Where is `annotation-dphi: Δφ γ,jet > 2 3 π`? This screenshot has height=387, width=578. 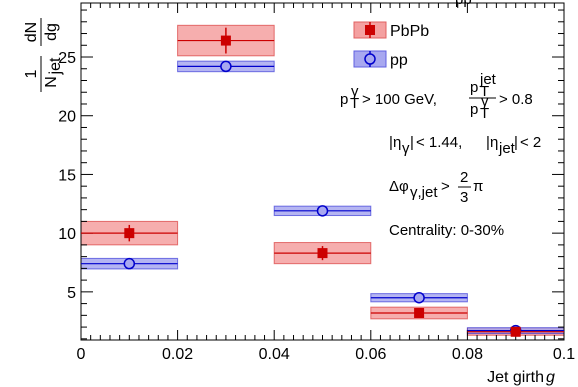 annotation-dphi: Δφ γ,jet > 2 3 π is located at coordinates (436, 187).